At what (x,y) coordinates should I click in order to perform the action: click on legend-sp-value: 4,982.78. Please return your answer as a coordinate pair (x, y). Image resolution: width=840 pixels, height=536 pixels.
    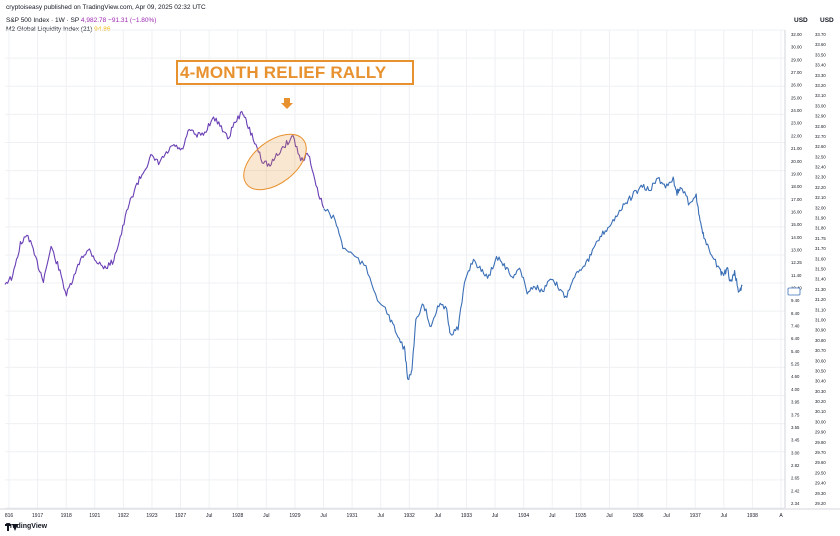
    Looking at the image, I should click on (93, 20).